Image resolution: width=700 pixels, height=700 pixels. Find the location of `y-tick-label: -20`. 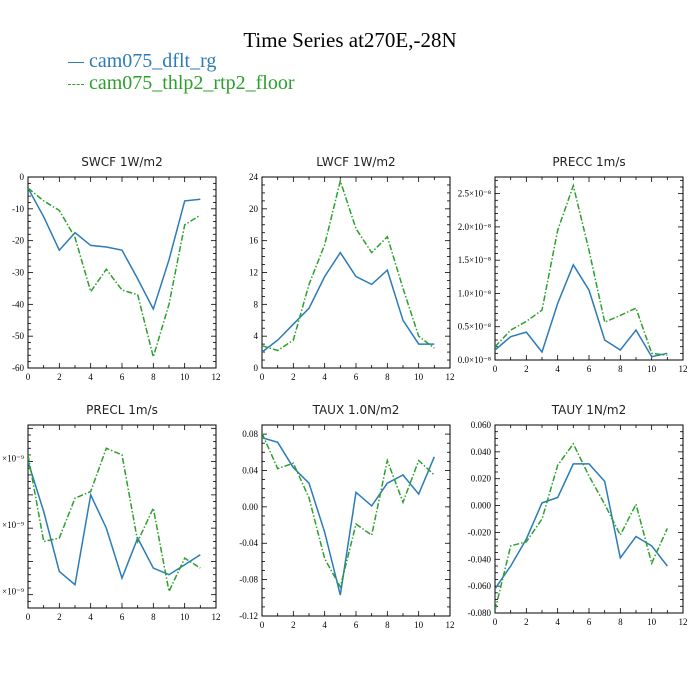

y-tick-label: -20 is located at coordinates (18, 241).